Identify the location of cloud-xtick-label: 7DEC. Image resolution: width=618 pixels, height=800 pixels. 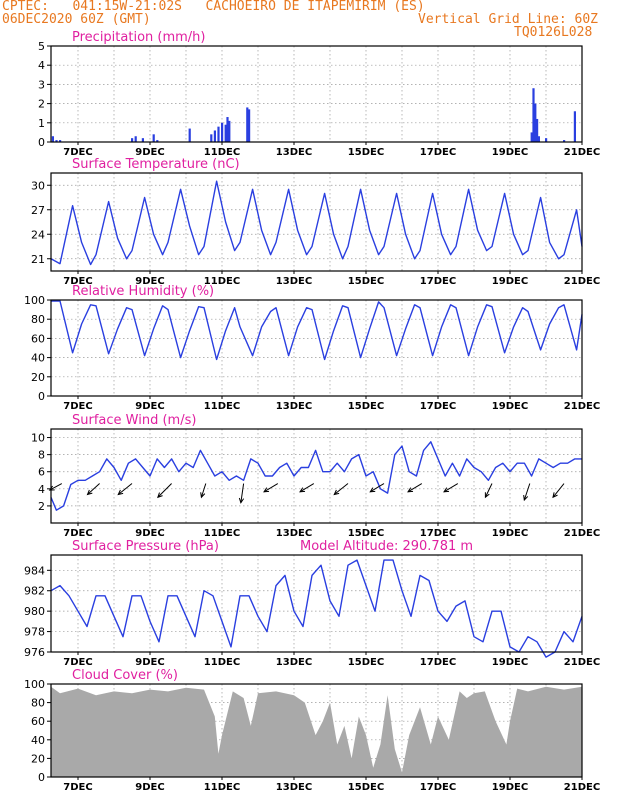
(77, 787).